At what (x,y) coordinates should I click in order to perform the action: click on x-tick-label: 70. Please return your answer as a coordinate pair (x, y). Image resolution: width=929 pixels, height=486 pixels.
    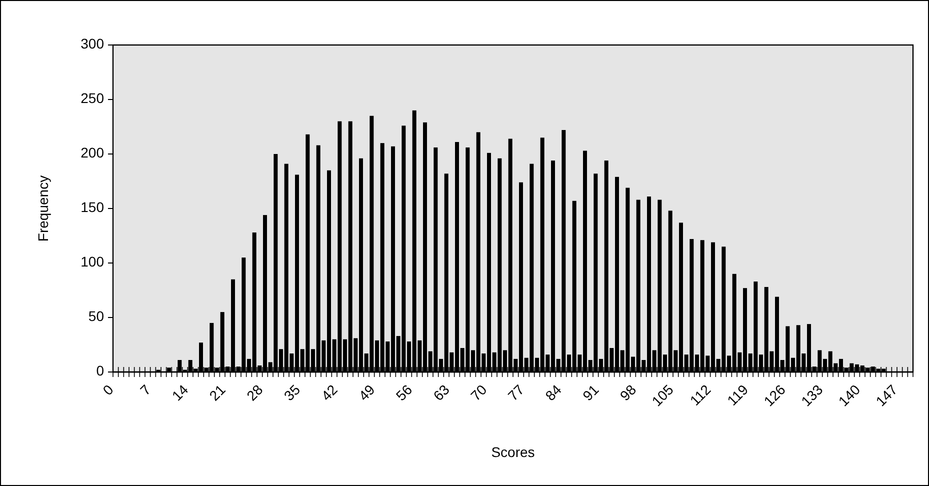
    Looking at the image, I should click on (478, 392).